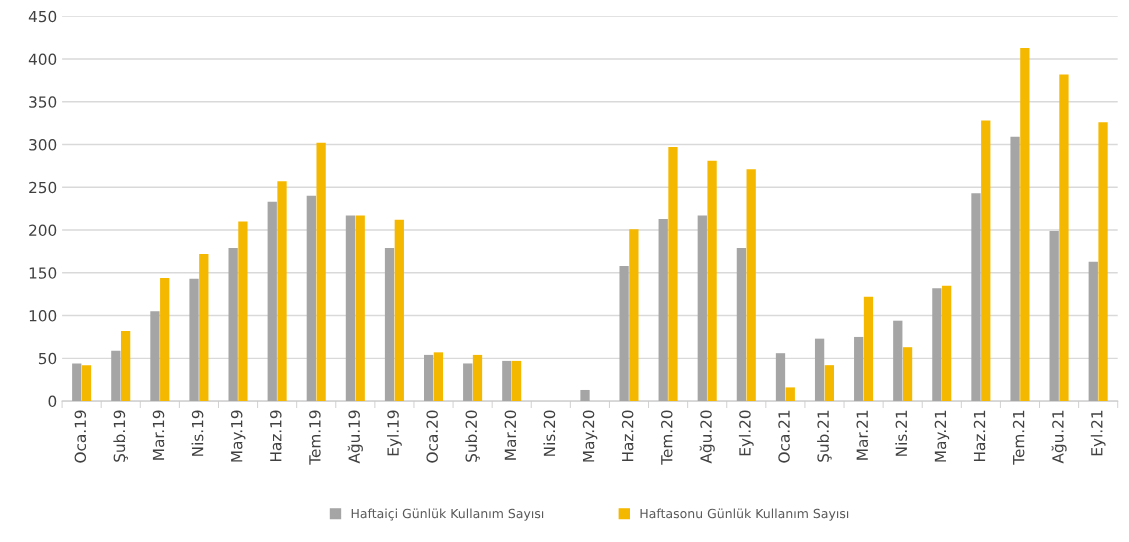 The image size is (1129, 542). Describe the element at coordinates (627, 436) in the screenshot. I see `x-tick-label: Haz.20` at that location.